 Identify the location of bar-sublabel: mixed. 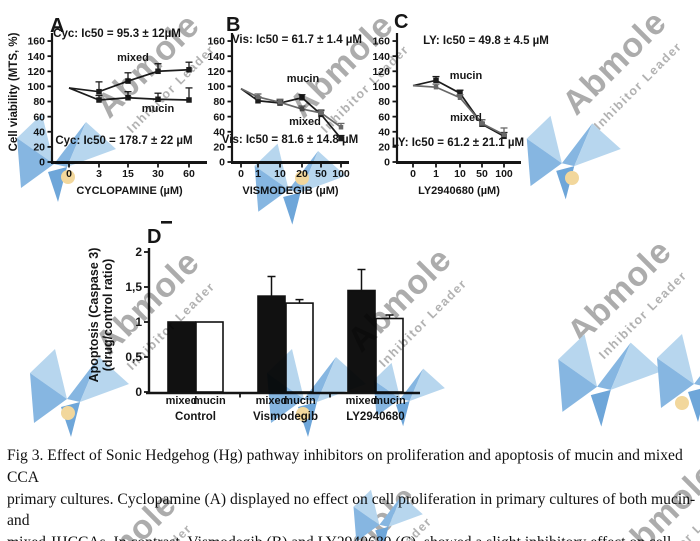
(182, 401).